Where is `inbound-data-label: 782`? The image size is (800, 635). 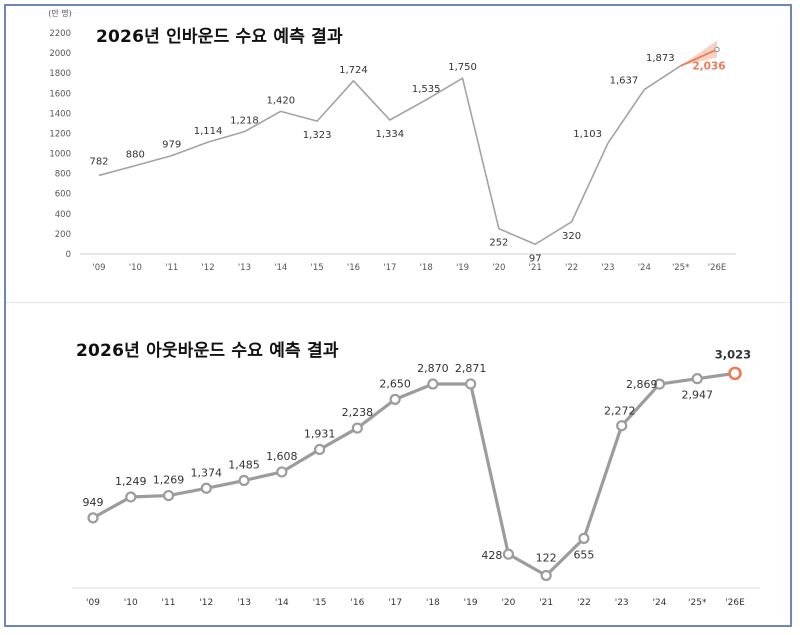
inbound-data-label: 782 is located at coordinates (98, 161).